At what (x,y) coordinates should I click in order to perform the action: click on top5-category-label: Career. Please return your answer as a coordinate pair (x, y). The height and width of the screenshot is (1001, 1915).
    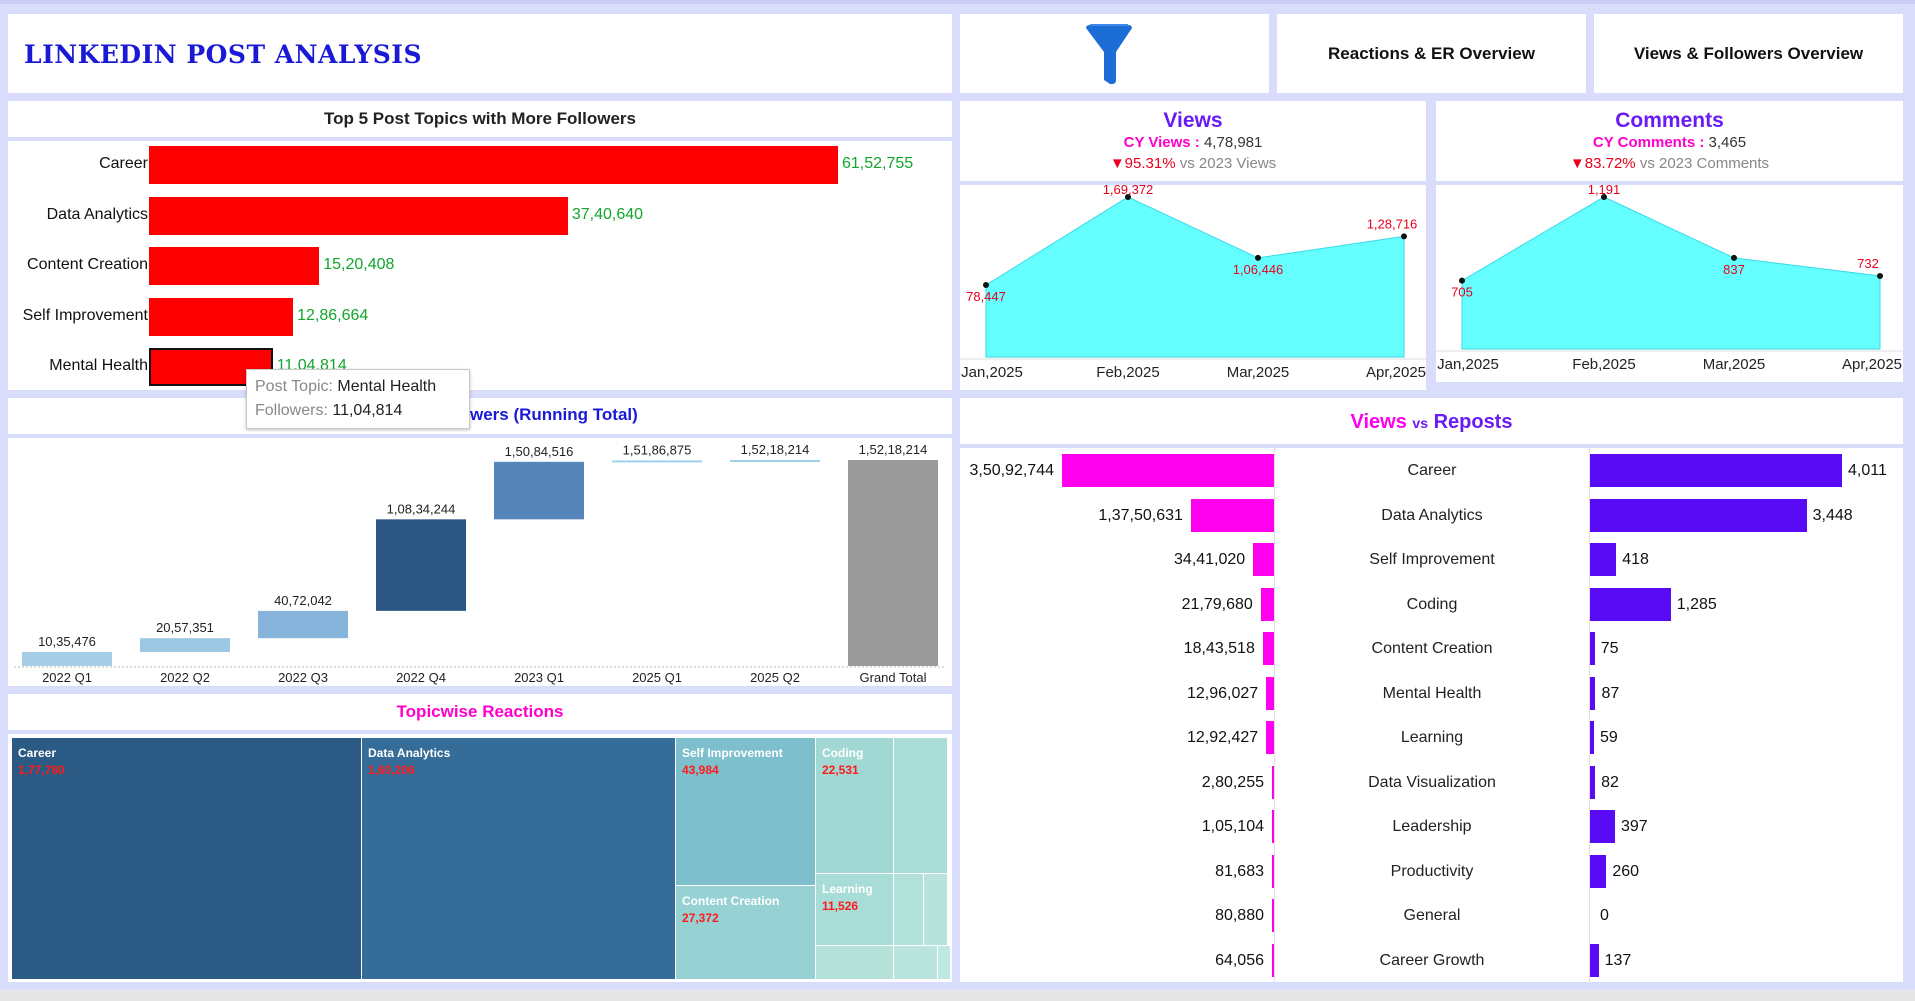
    Looking at the image, I should click on (123, 163).